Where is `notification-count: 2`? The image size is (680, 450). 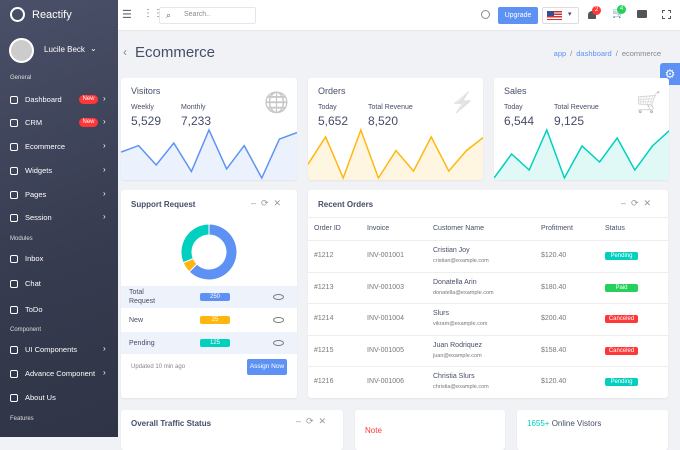 notification-count: 2 is located at coordinates (596, 10).